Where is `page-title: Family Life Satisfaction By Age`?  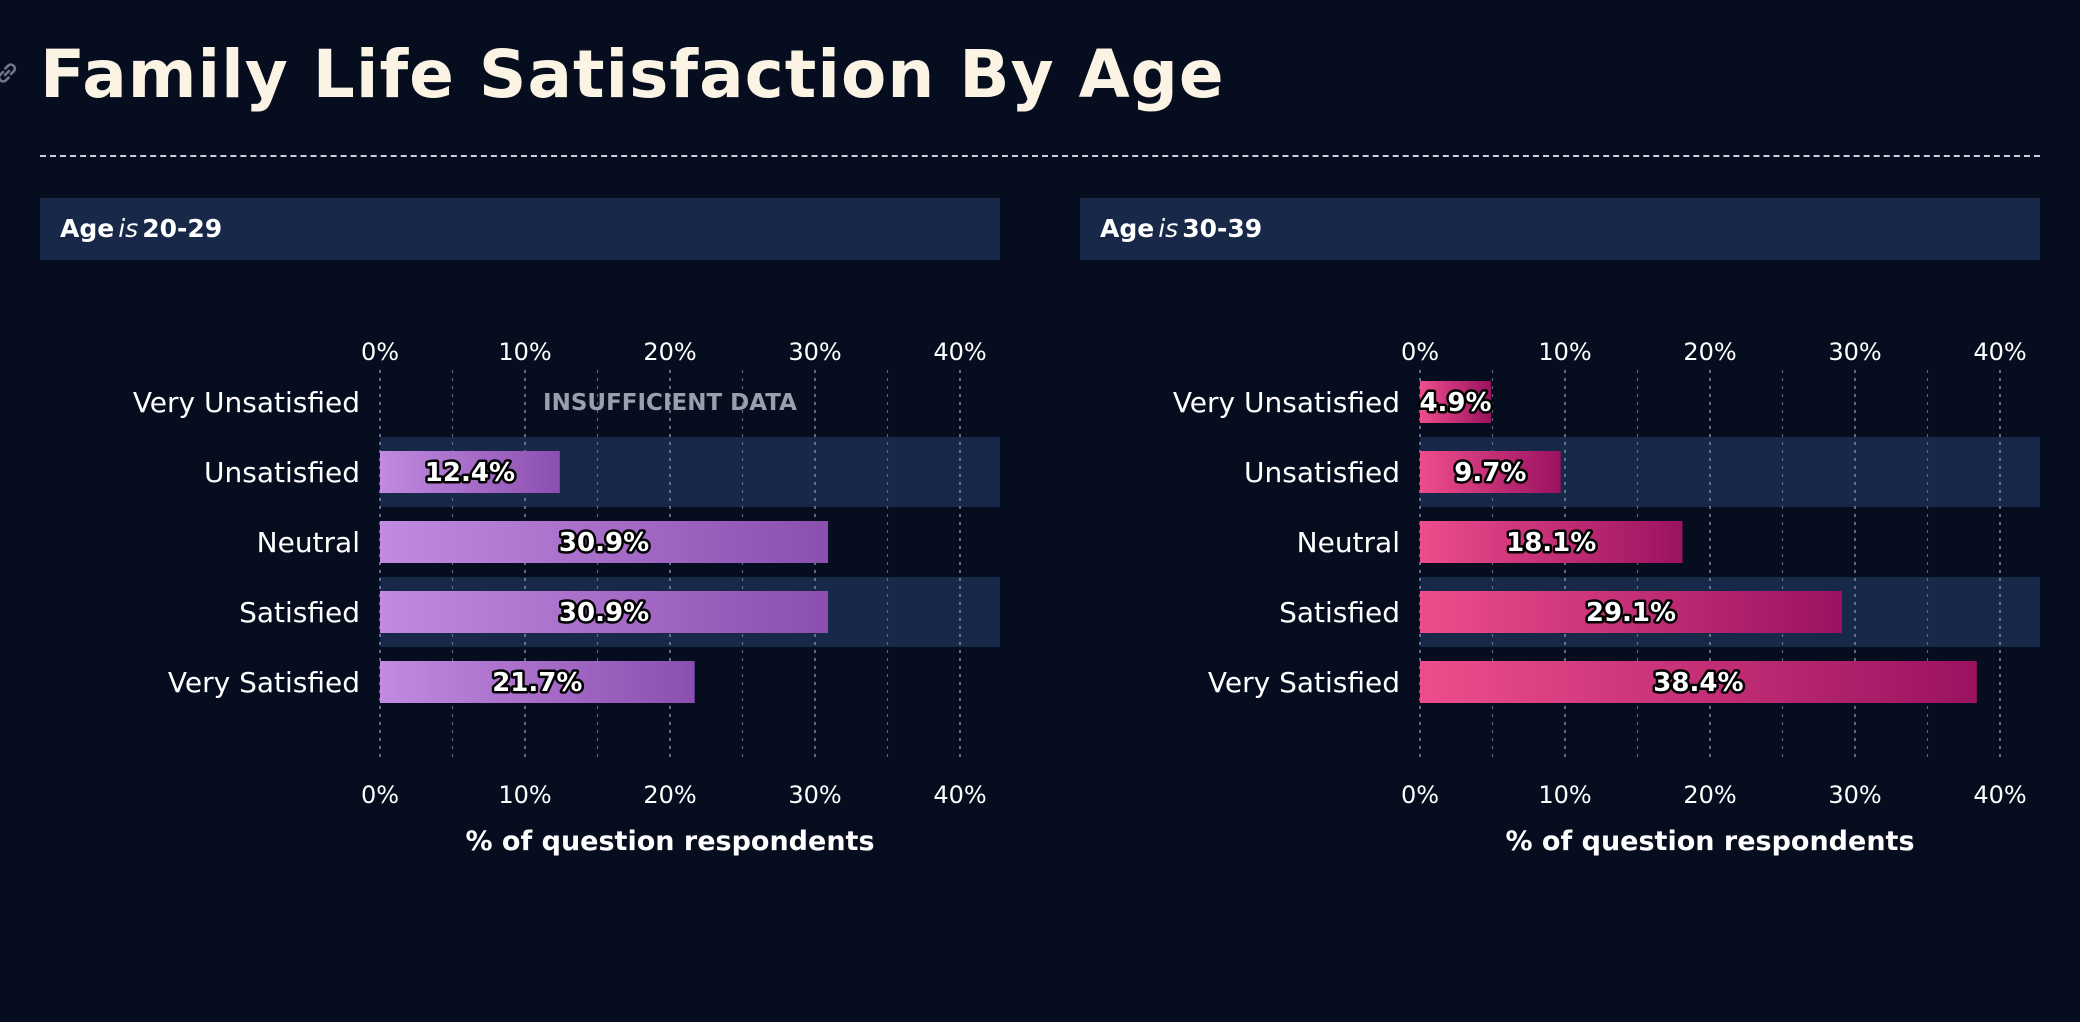
page-title: Family Life Satisfaction By Age is located at coordinates (632, 74).